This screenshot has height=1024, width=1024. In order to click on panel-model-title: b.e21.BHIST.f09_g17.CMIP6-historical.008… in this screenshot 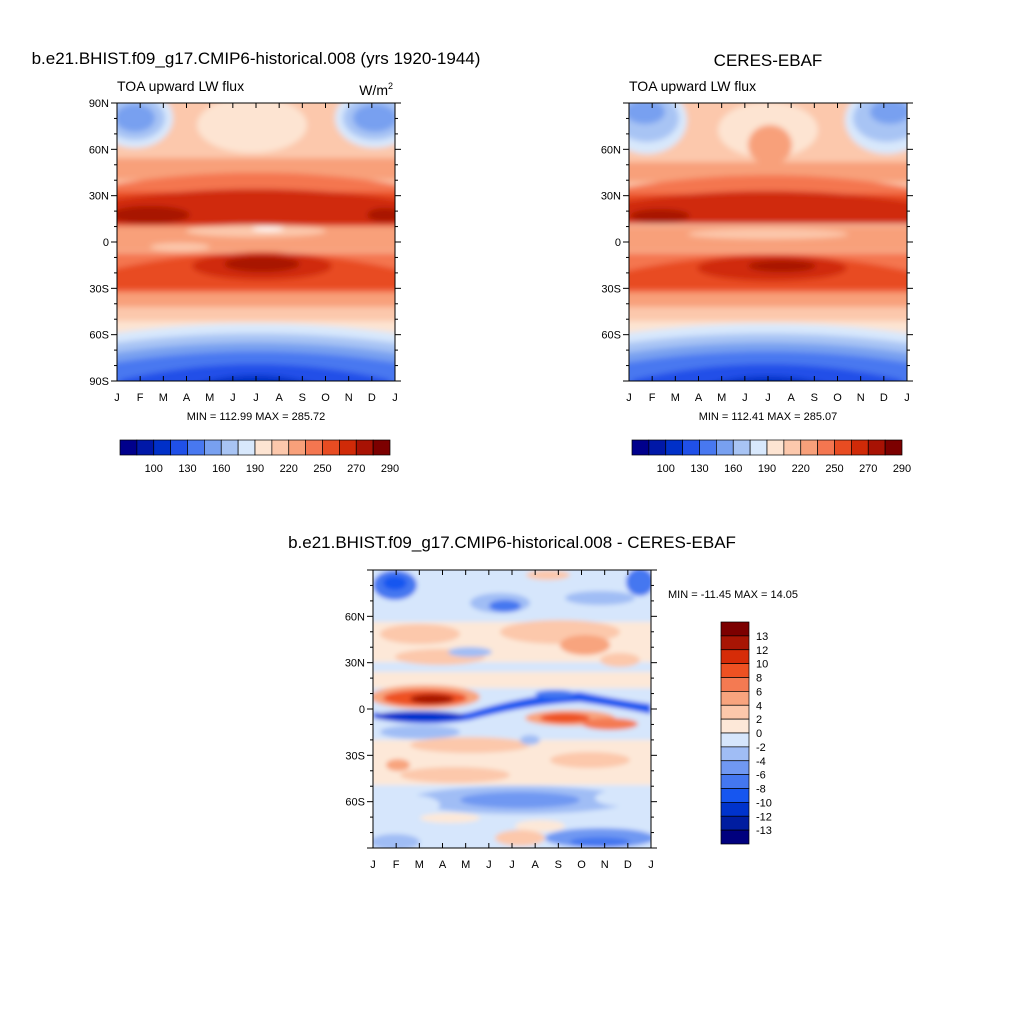, I will do `click(256, 58)`.